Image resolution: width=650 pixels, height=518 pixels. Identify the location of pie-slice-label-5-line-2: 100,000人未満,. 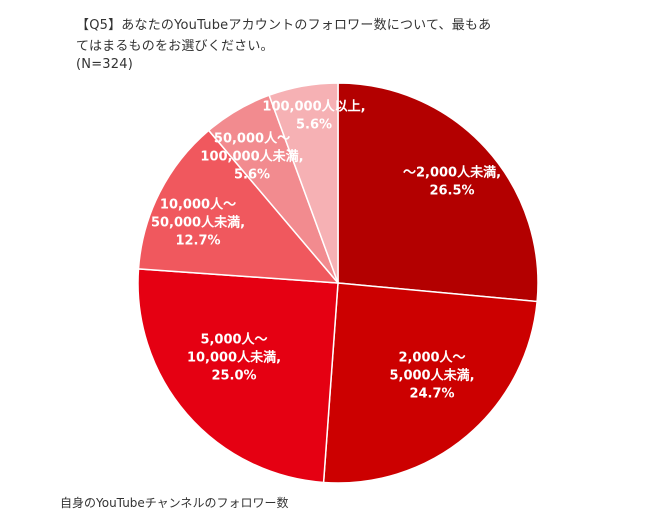
(251, 157).